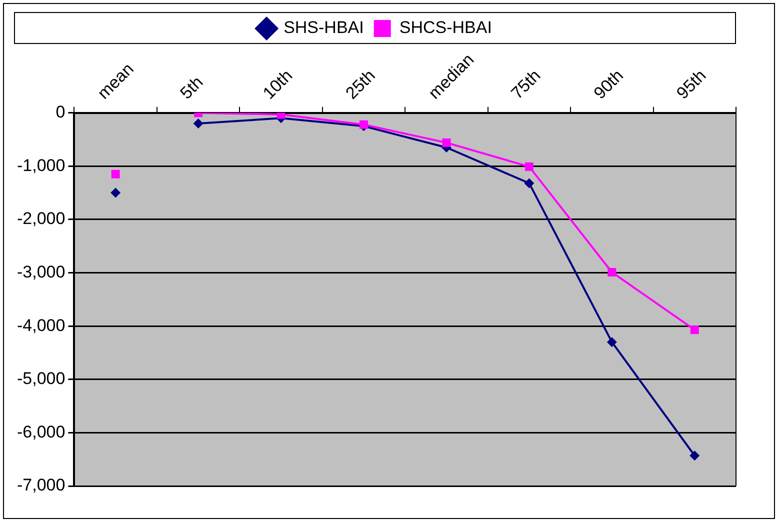  What do you see at coordinates (41, 432) in the screenshot?
I see `y-tick-label: -6,000` at bounding box center [41, 432].